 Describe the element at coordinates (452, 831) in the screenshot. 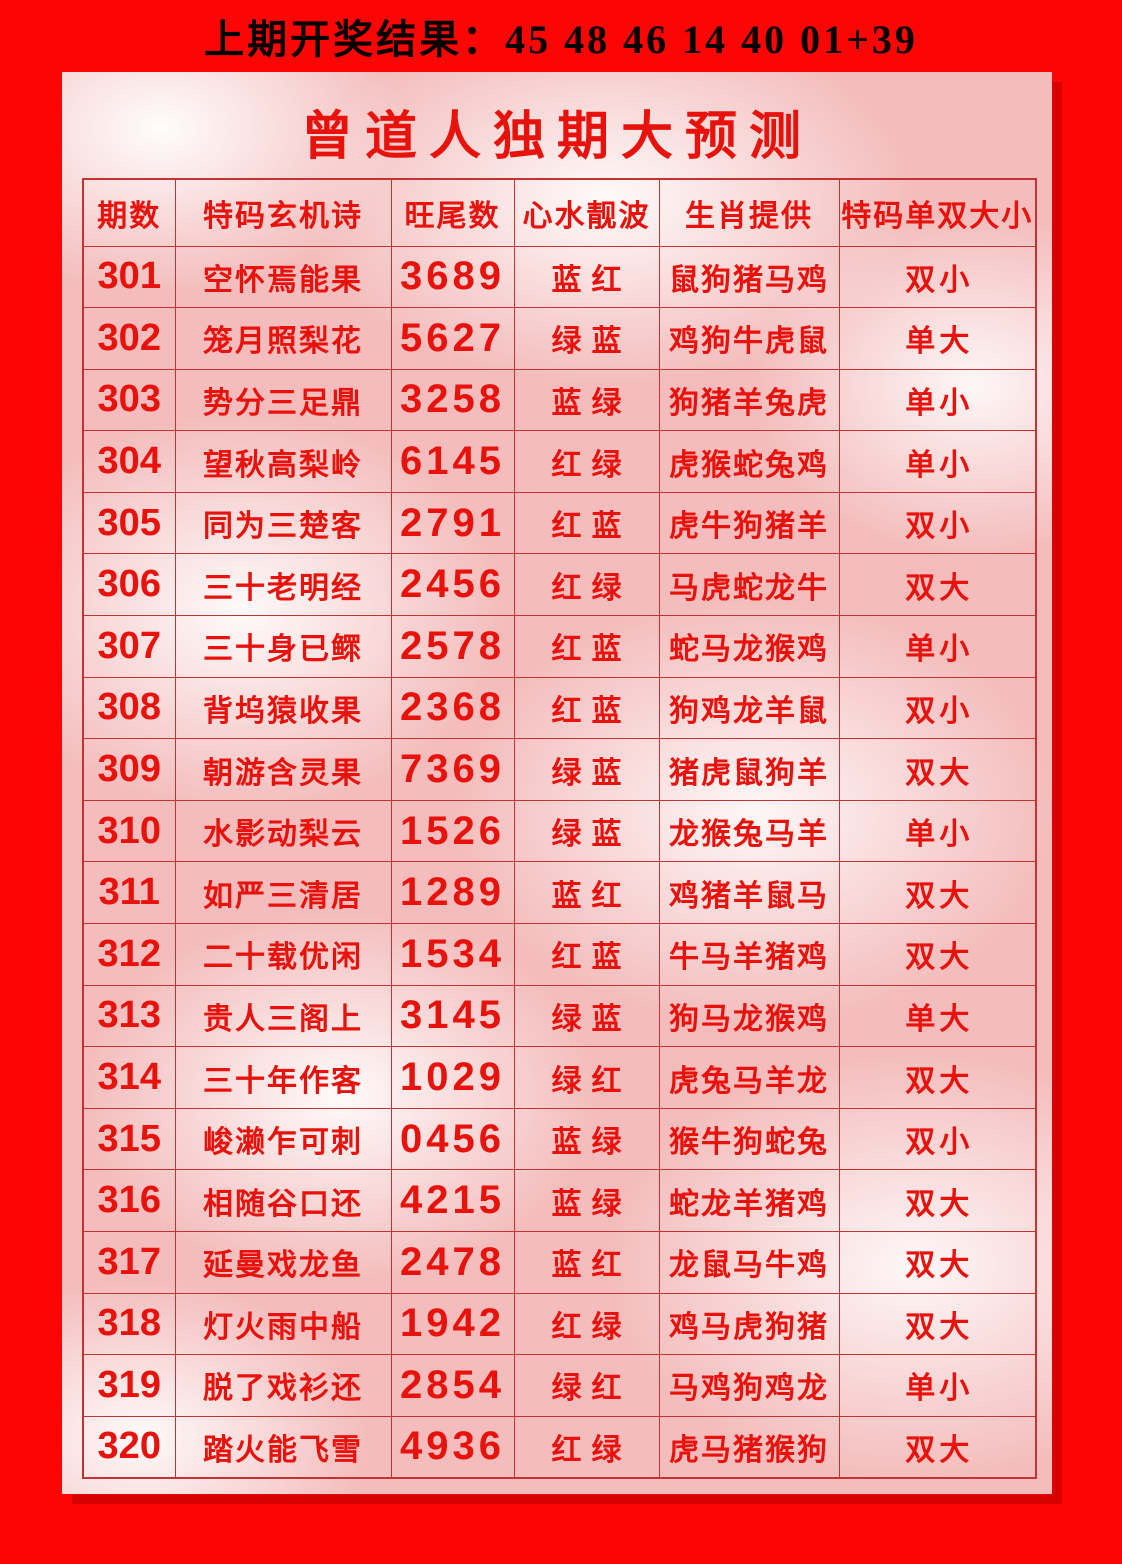

I see `tails-cell: 1526` at that location.